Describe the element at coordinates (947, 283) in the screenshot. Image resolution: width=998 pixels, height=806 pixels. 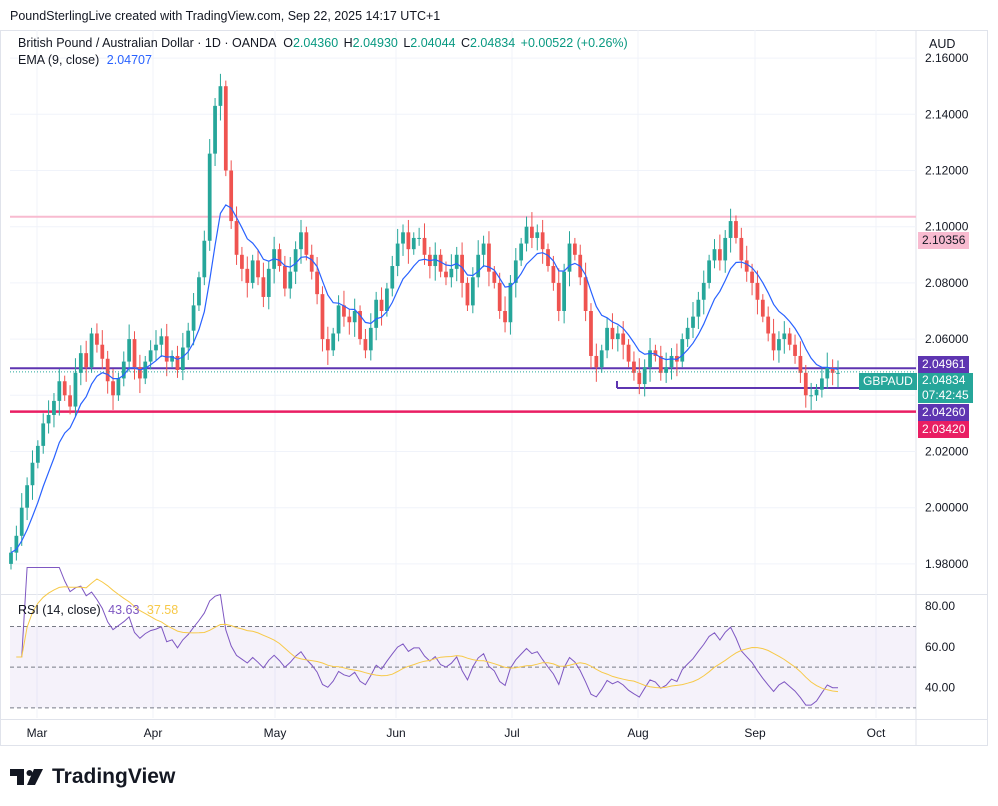
I see `y-tick-label: 2.08000` at that location.